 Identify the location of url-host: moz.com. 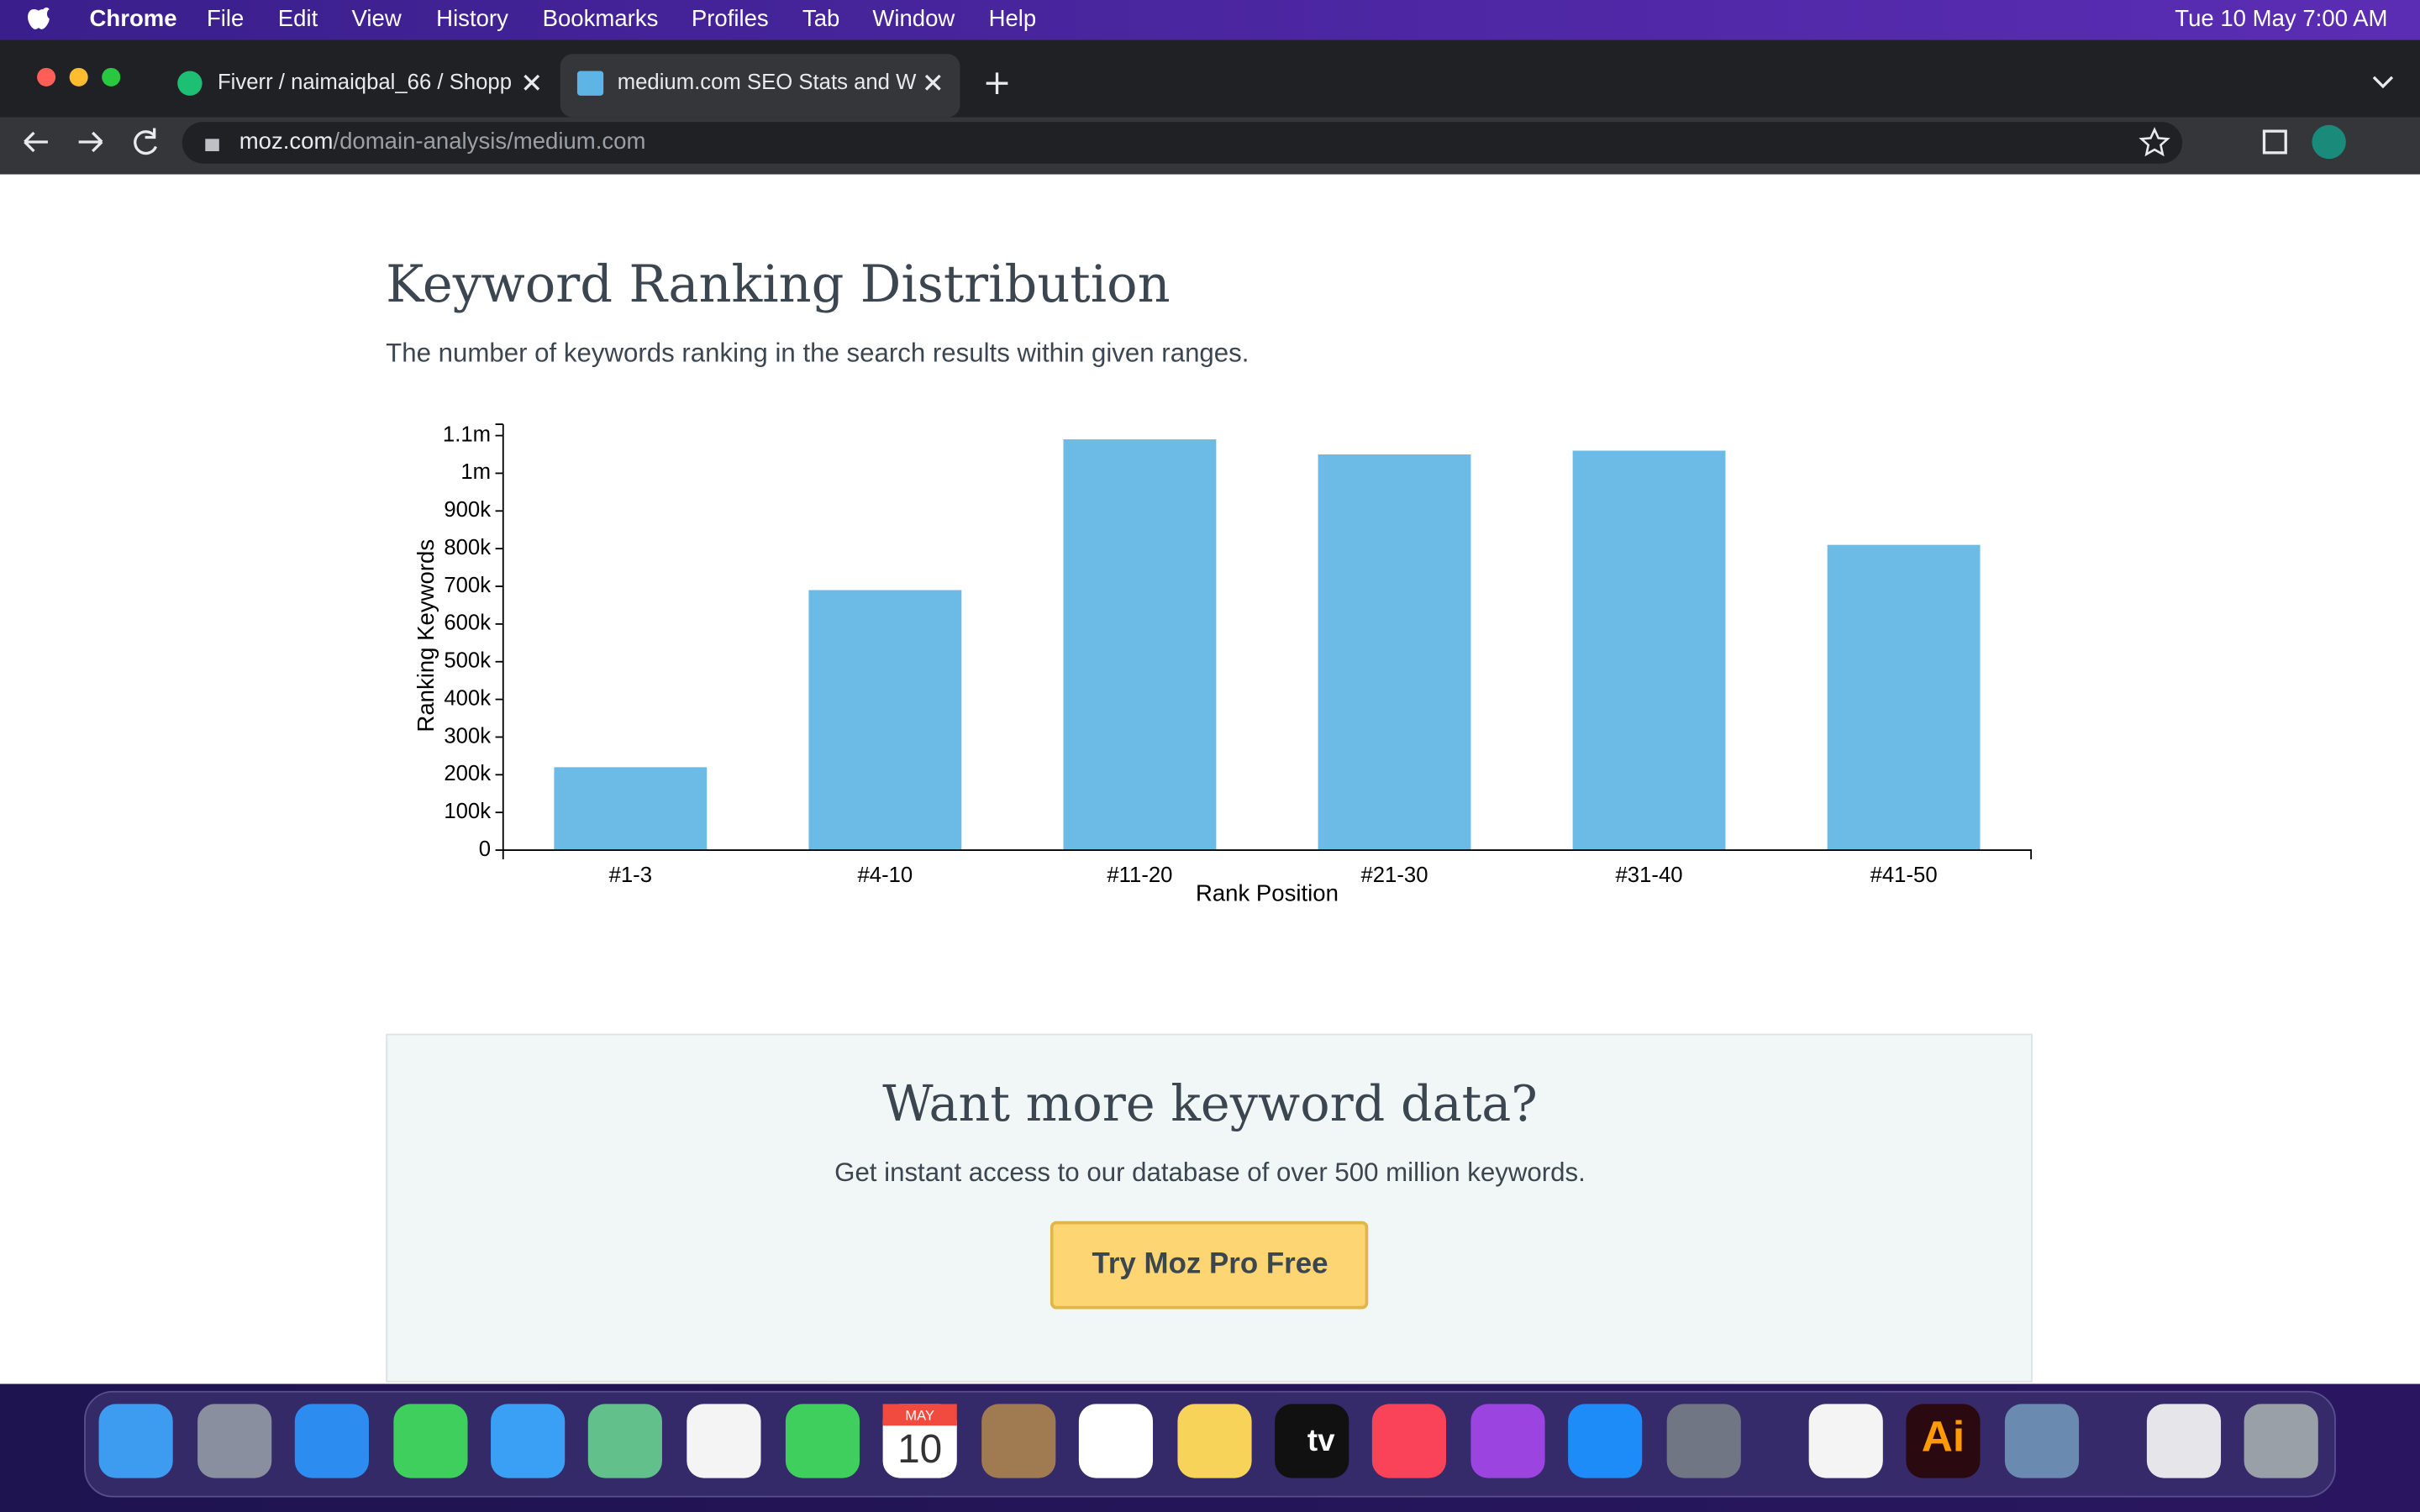
(286, 141).